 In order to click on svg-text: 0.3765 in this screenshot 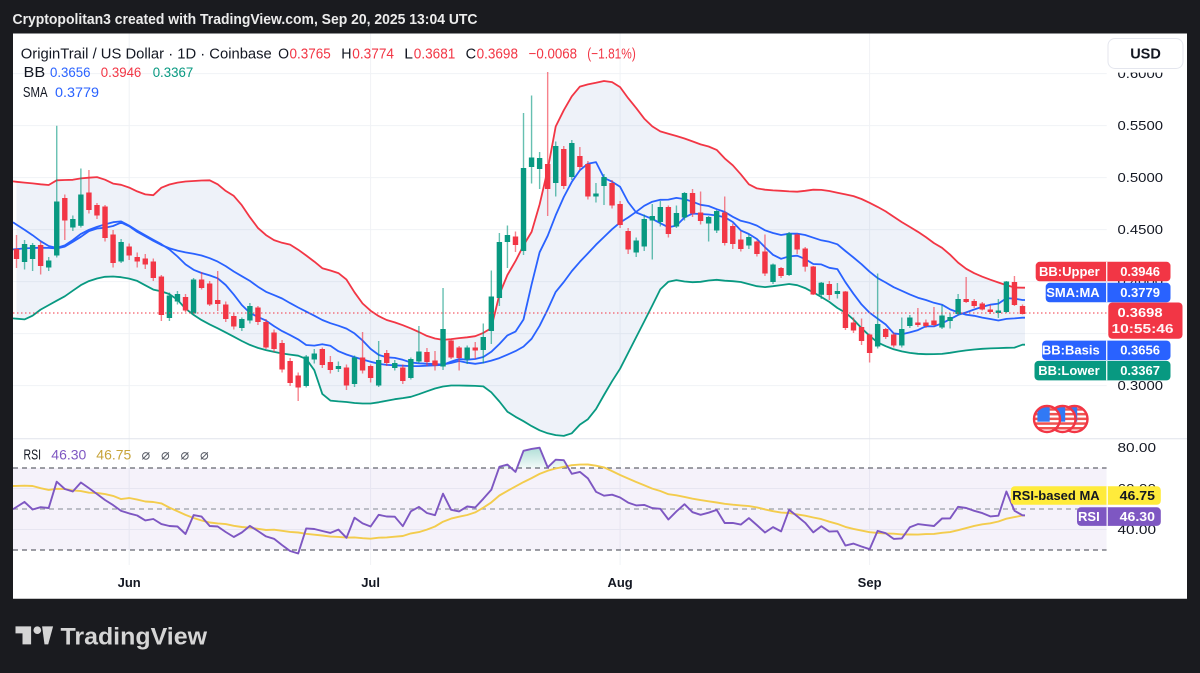, I will do `click(310, 55)`.